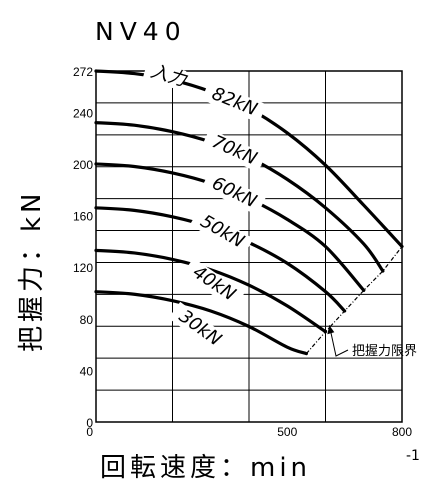 The width and height of the screenshot is (446, 484). What do you see at coordinates (32, 270) in the screenshot?
I see `y-axis-label: 把握力：kN` at bounding box center [32, 270].